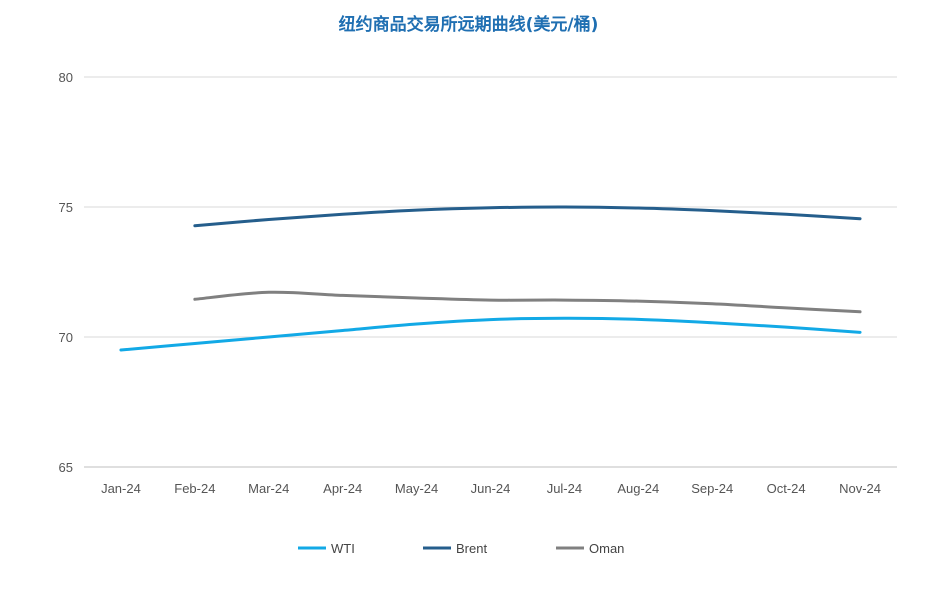  Describe the element at coordinates (786, 488) in the screenshot. I see `x-tick-label: Oct-24` at that location.